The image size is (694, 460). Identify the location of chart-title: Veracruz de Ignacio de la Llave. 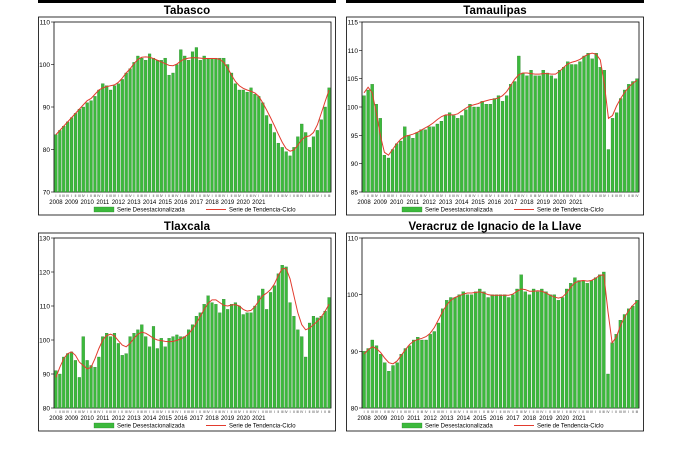
(495, 227).